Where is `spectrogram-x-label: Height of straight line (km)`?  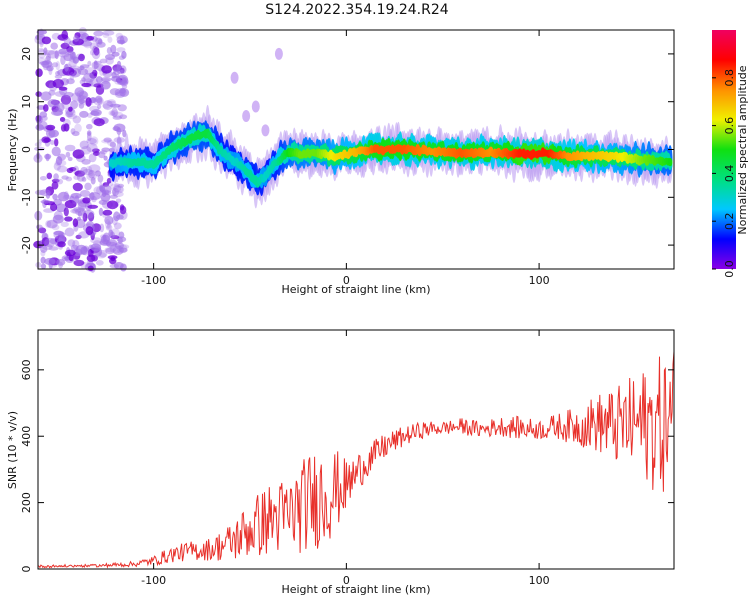
spectrogram-x-label: Height of straight line (km) is located at coordinates (355, 289).